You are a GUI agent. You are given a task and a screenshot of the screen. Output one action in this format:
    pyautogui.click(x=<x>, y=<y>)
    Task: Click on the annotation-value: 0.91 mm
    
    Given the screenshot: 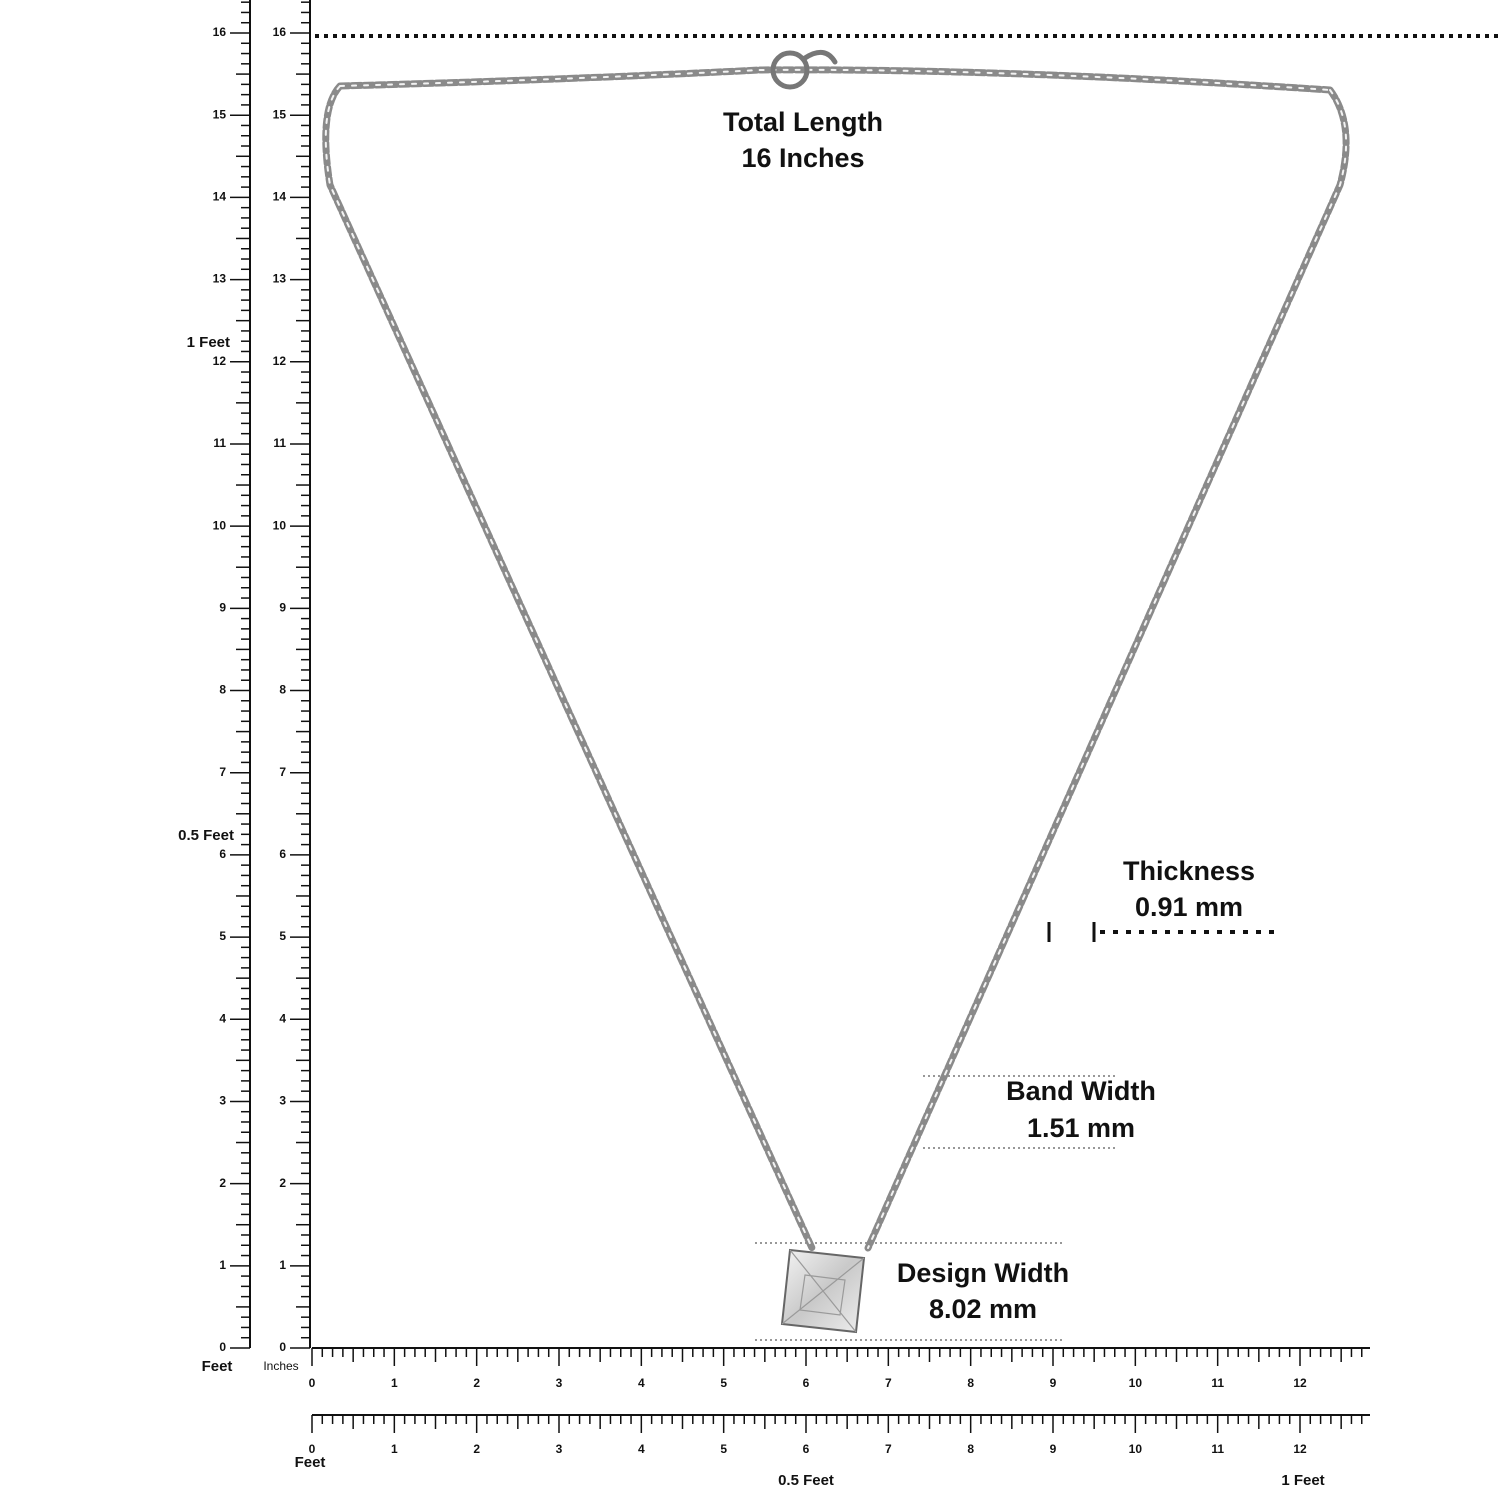 What is the action you would take?
    pyautogui.click(x=1189, y=907)
    